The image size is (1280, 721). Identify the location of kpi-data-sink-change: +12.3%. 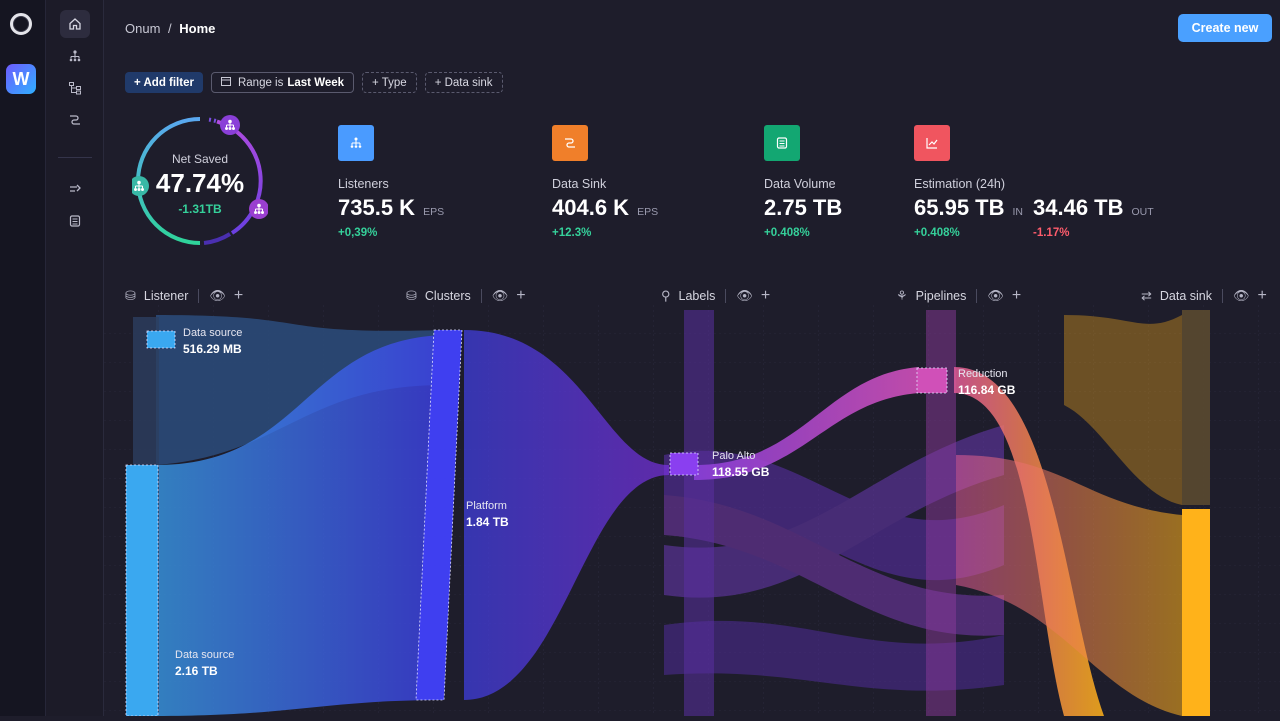
(572, 233).